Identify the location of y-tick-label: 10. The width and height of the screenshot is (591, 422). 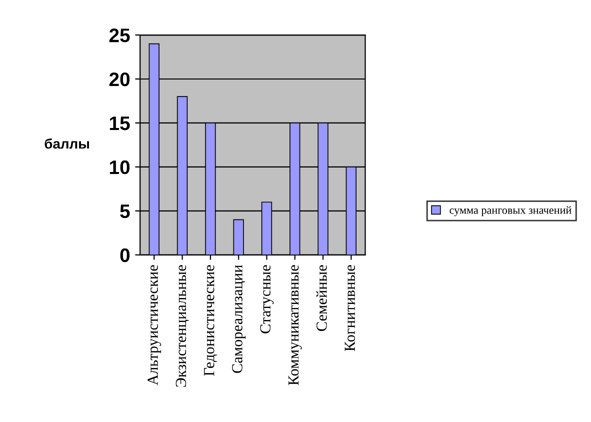
(120, 167).